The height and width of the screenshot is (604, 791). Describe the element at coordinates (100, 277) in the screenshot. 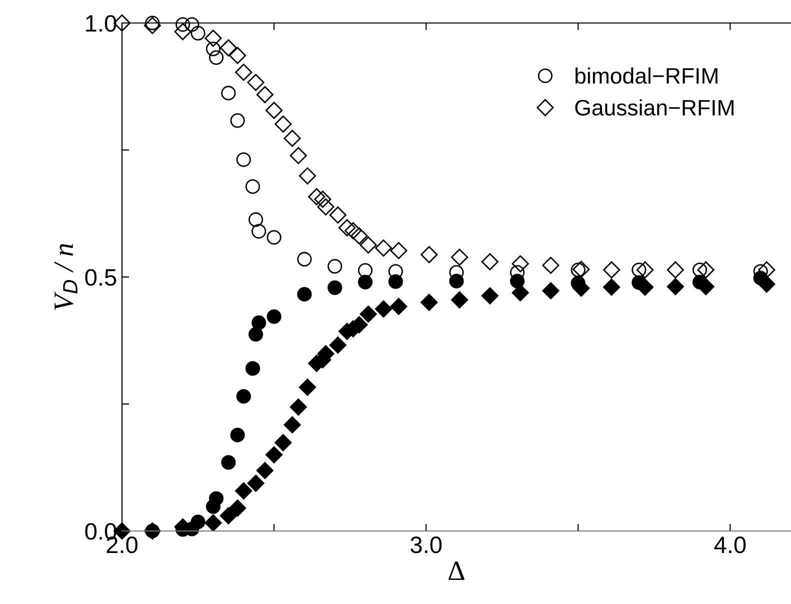

I see `y-tick-label: 0.5` at that location.